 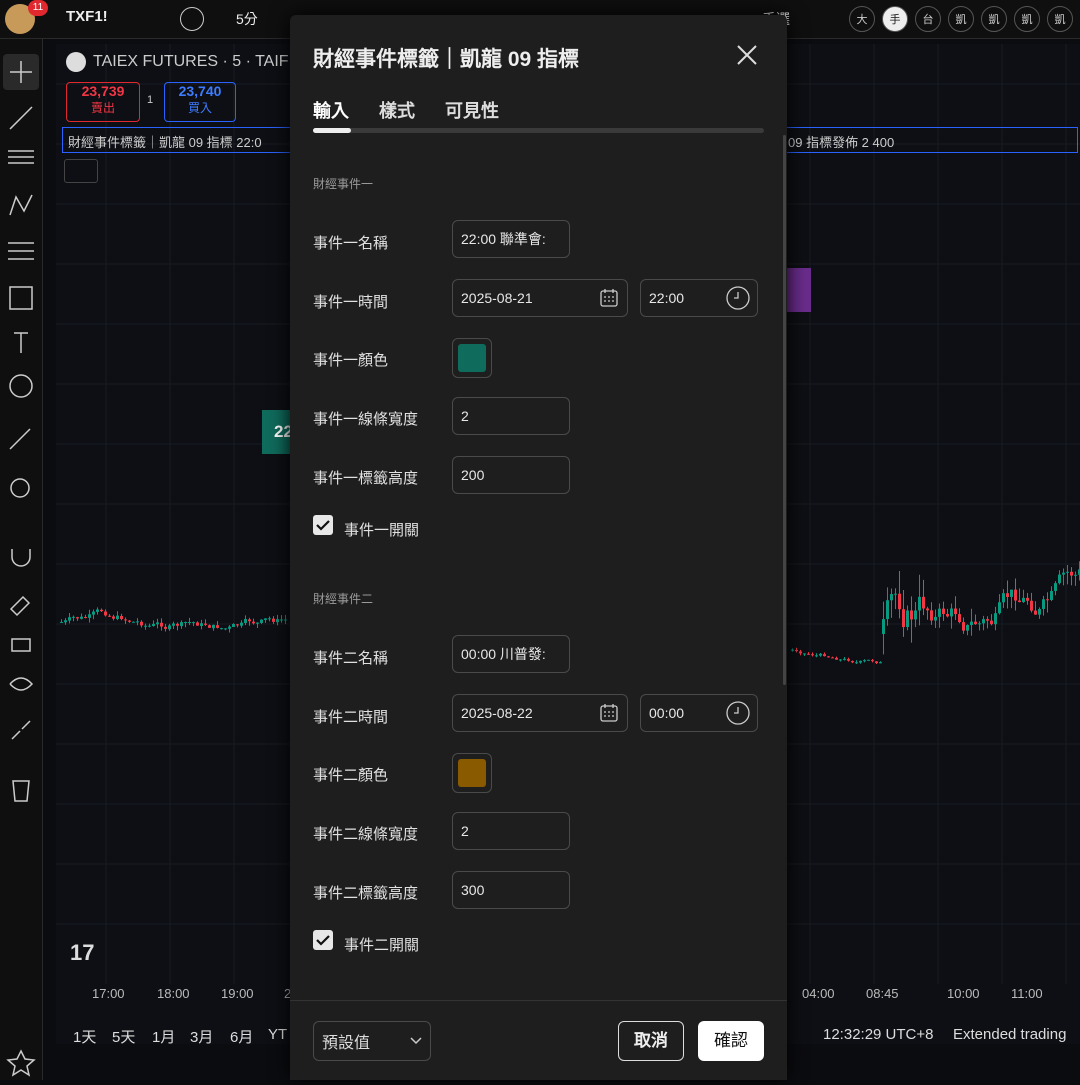 What do you see at coordinates (124, 1037) in the screenshot?
I see `range-button: 5天` at bounding box center [124, 1037].